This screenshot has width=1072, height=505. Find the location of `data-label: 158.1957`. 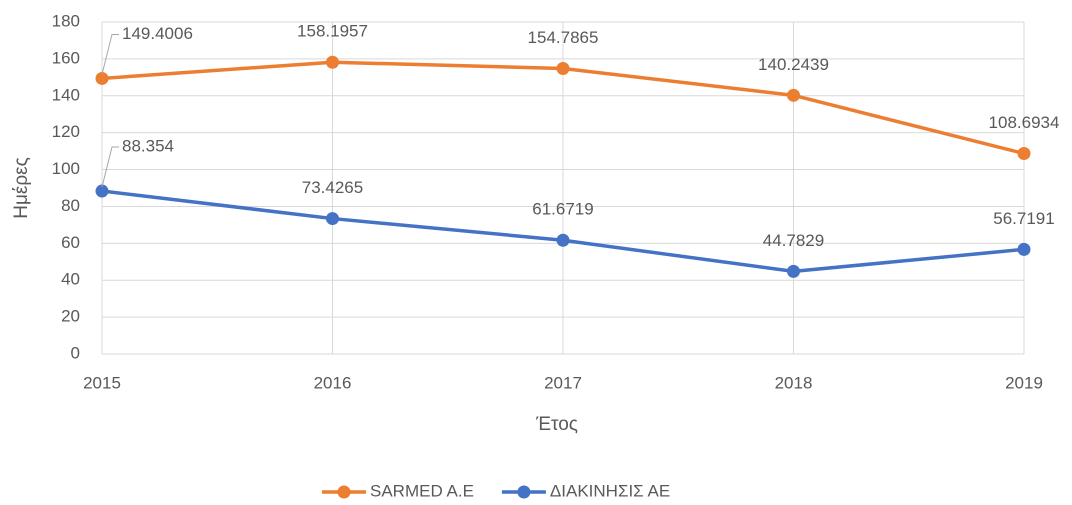

data-label: 158.1957 is located at coordinates (332, 31).